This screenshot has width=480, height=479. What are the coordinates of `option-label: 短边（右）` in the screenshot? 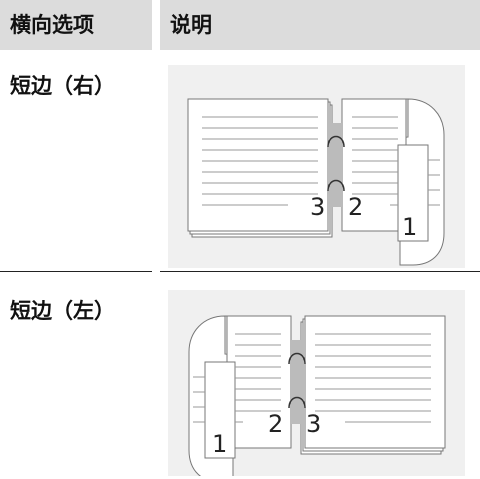 It's located at (62, 86).